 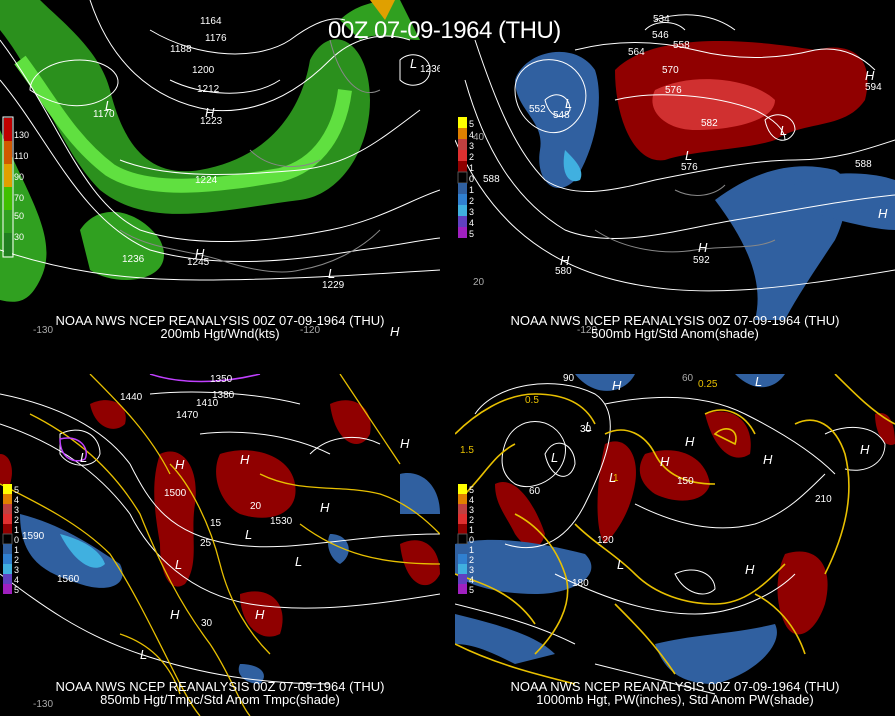 What do you see at coordinates (21, 156) in the screenshot?
I see `legend-label: 110` at bounding box center [21, 156].